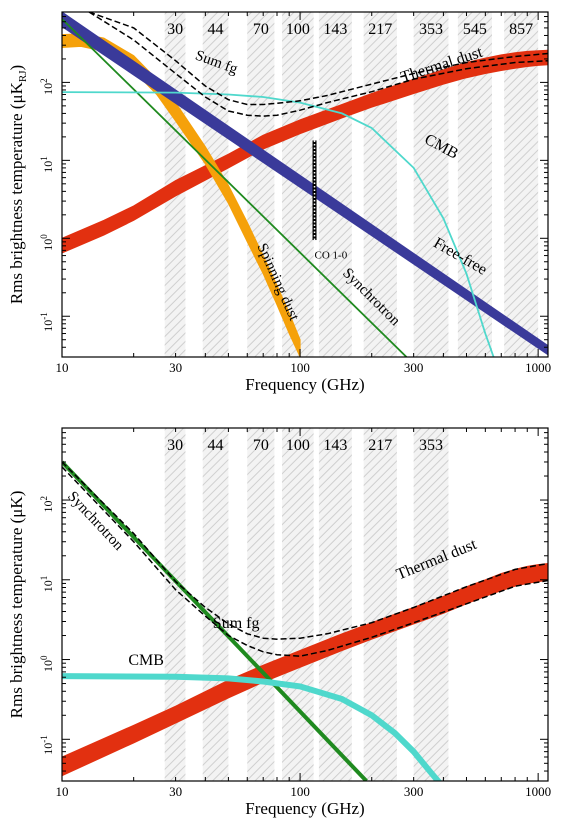 Image resolution: width=563 pixels, height=831 pixels. What do you see at coordinates (261, 29) in the screenshot?
I see `top-band-label-70: 70` at bounding box center [261, 29].